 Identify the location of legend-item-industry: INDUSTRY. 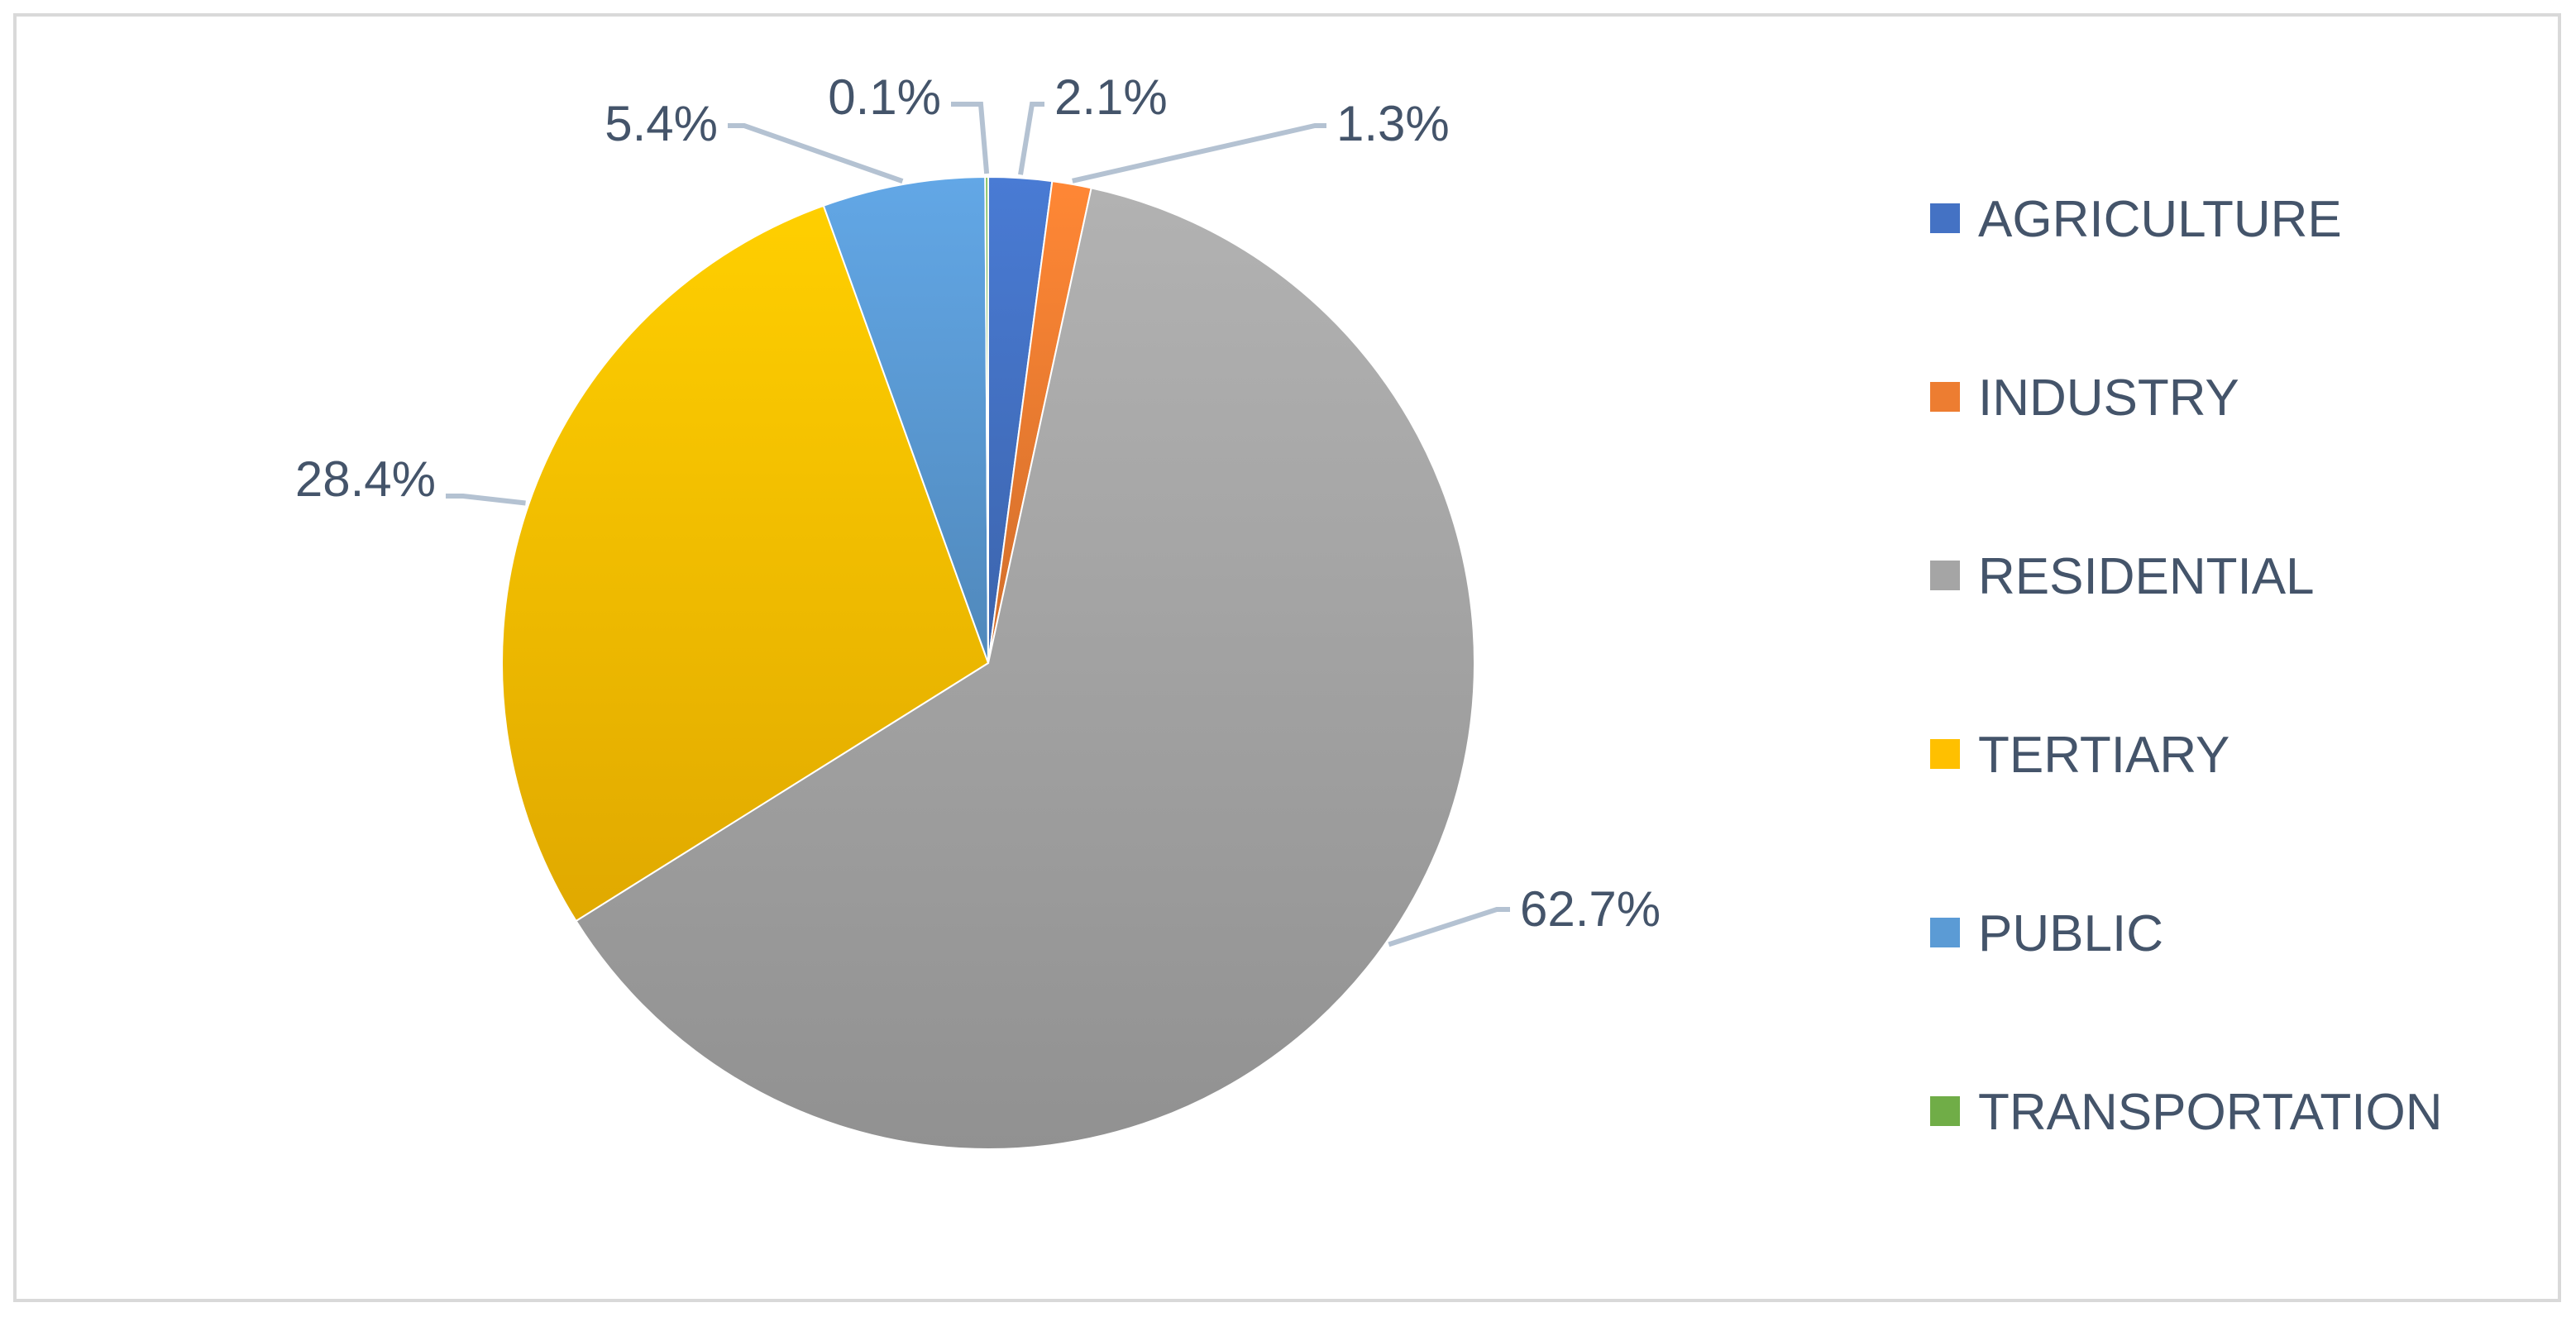
(2084, 398).